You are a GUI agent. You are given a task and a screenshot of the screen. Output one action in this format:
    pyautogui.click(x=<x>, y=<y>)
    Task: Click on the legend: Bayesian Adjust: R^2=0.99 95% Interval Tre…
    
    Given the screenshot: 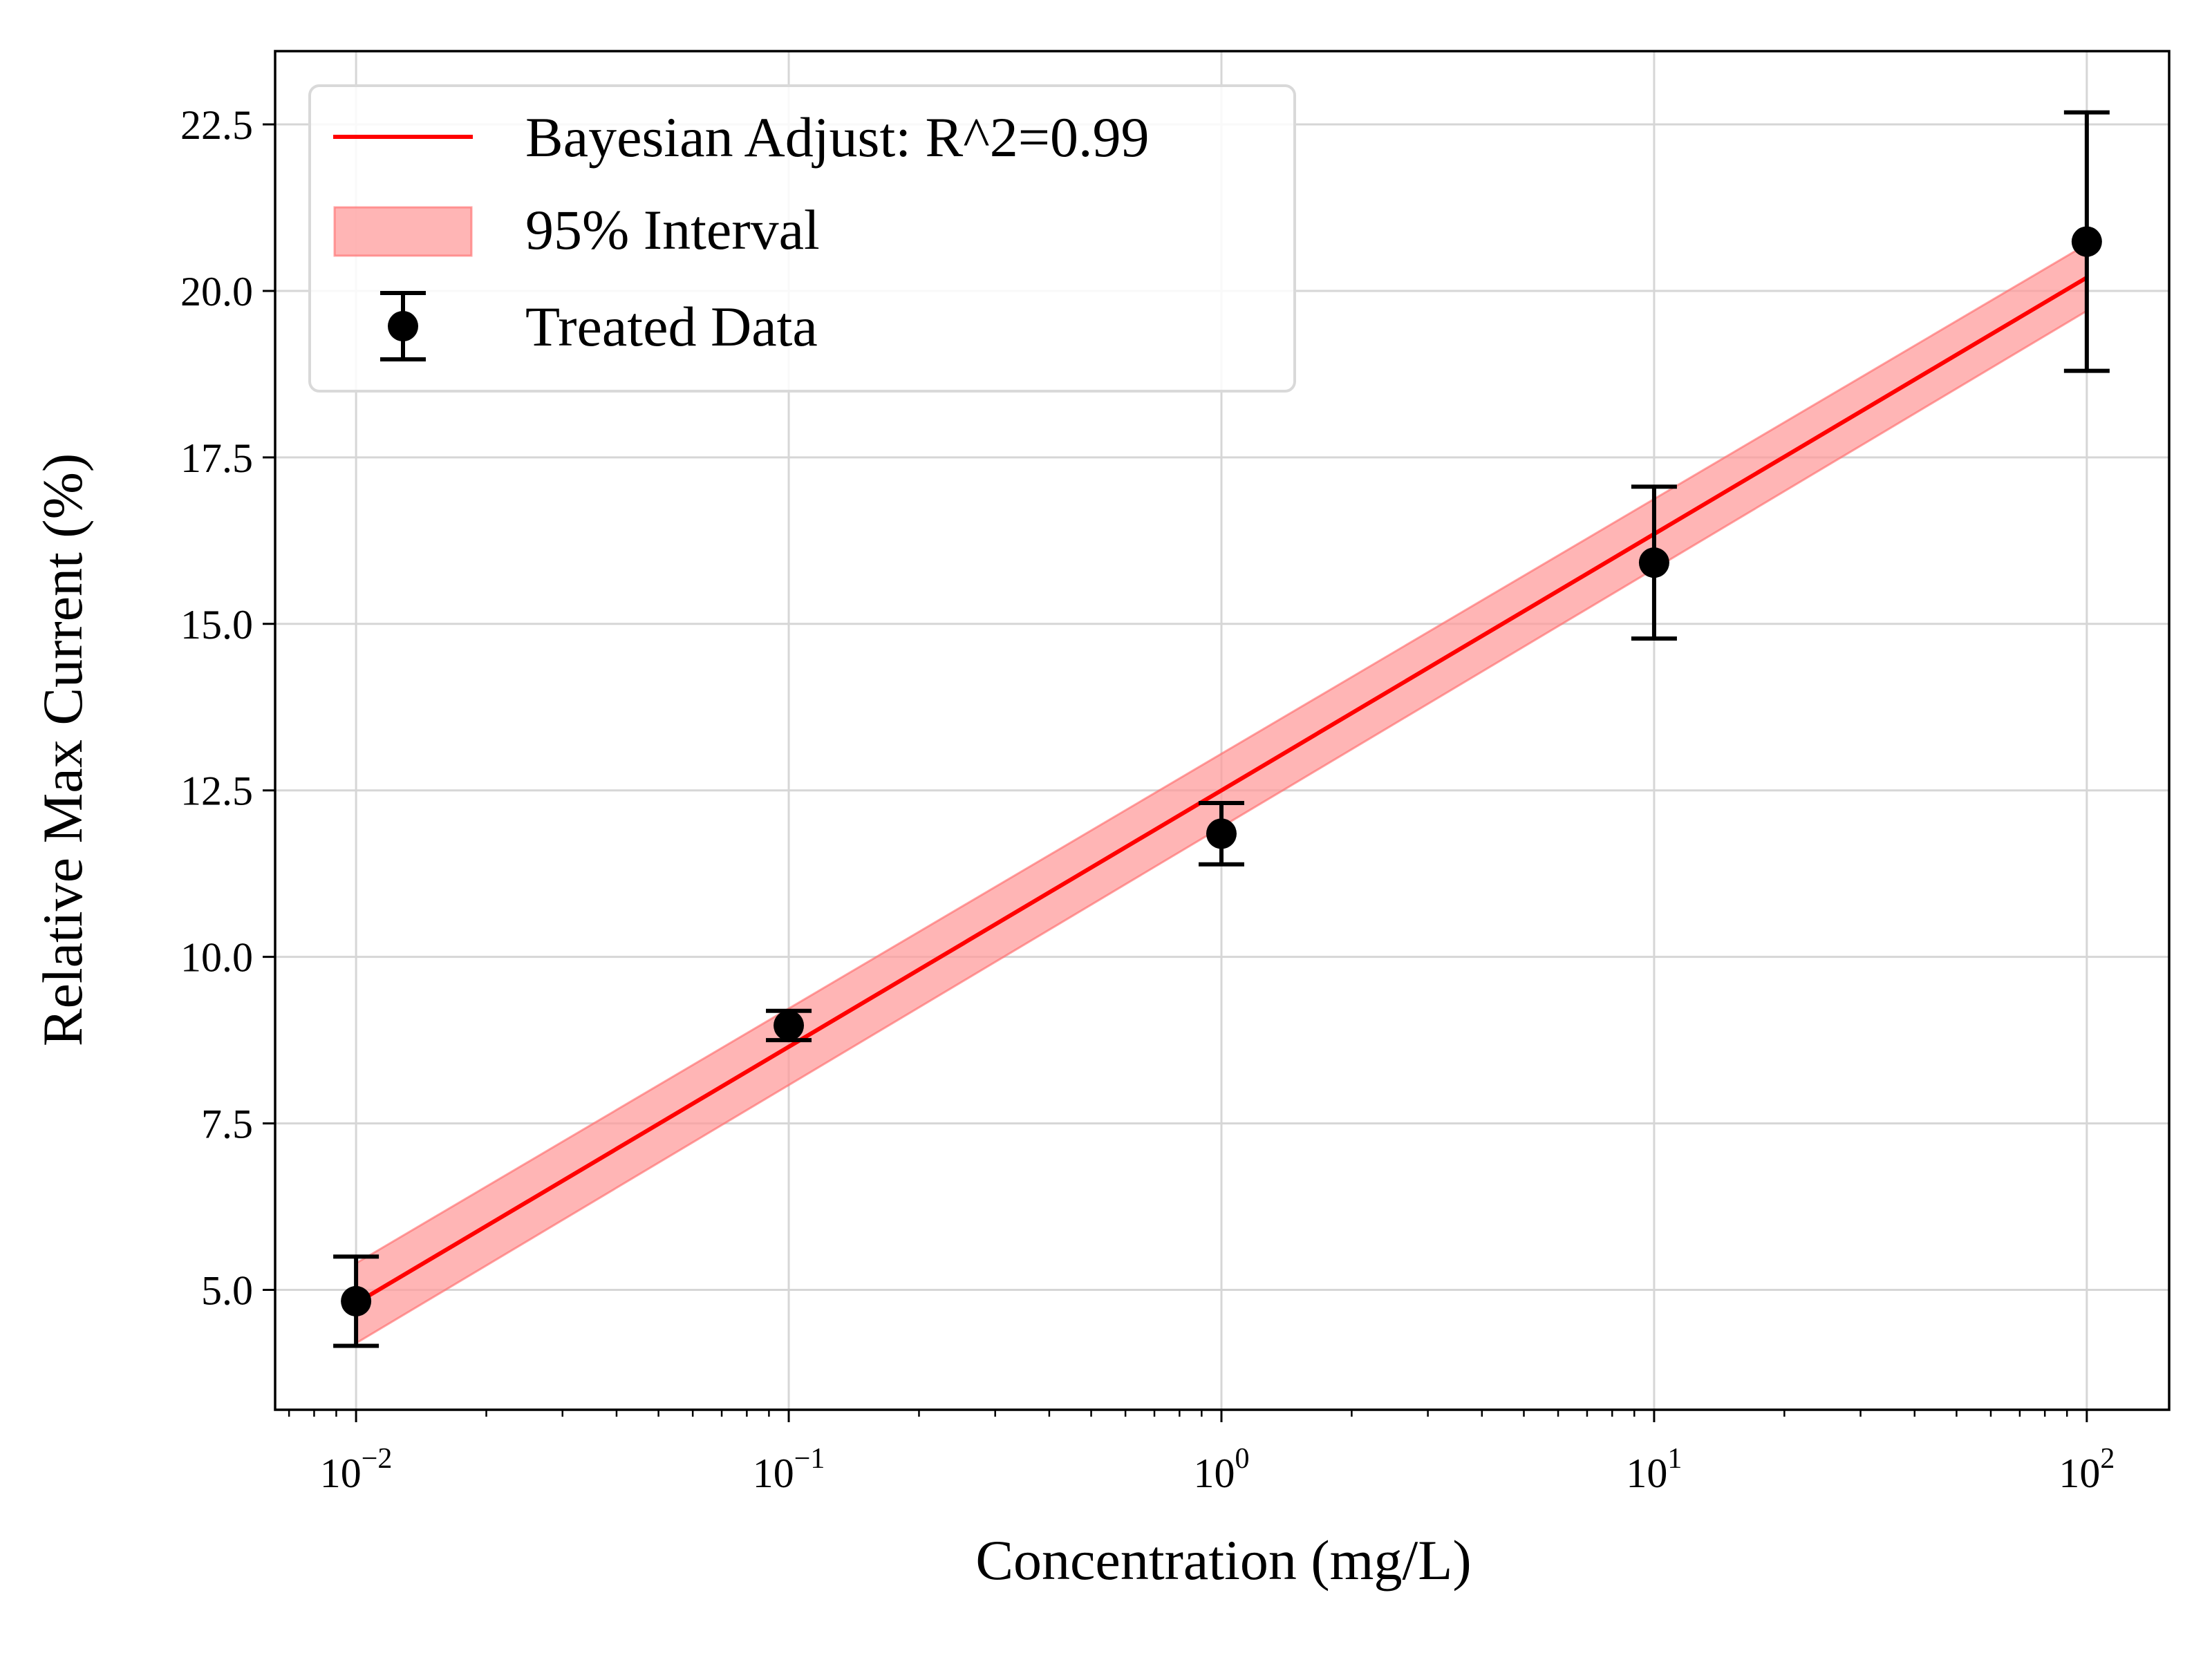 What is the action you would take?
    pyautogui.click(x=802, y=239)
    